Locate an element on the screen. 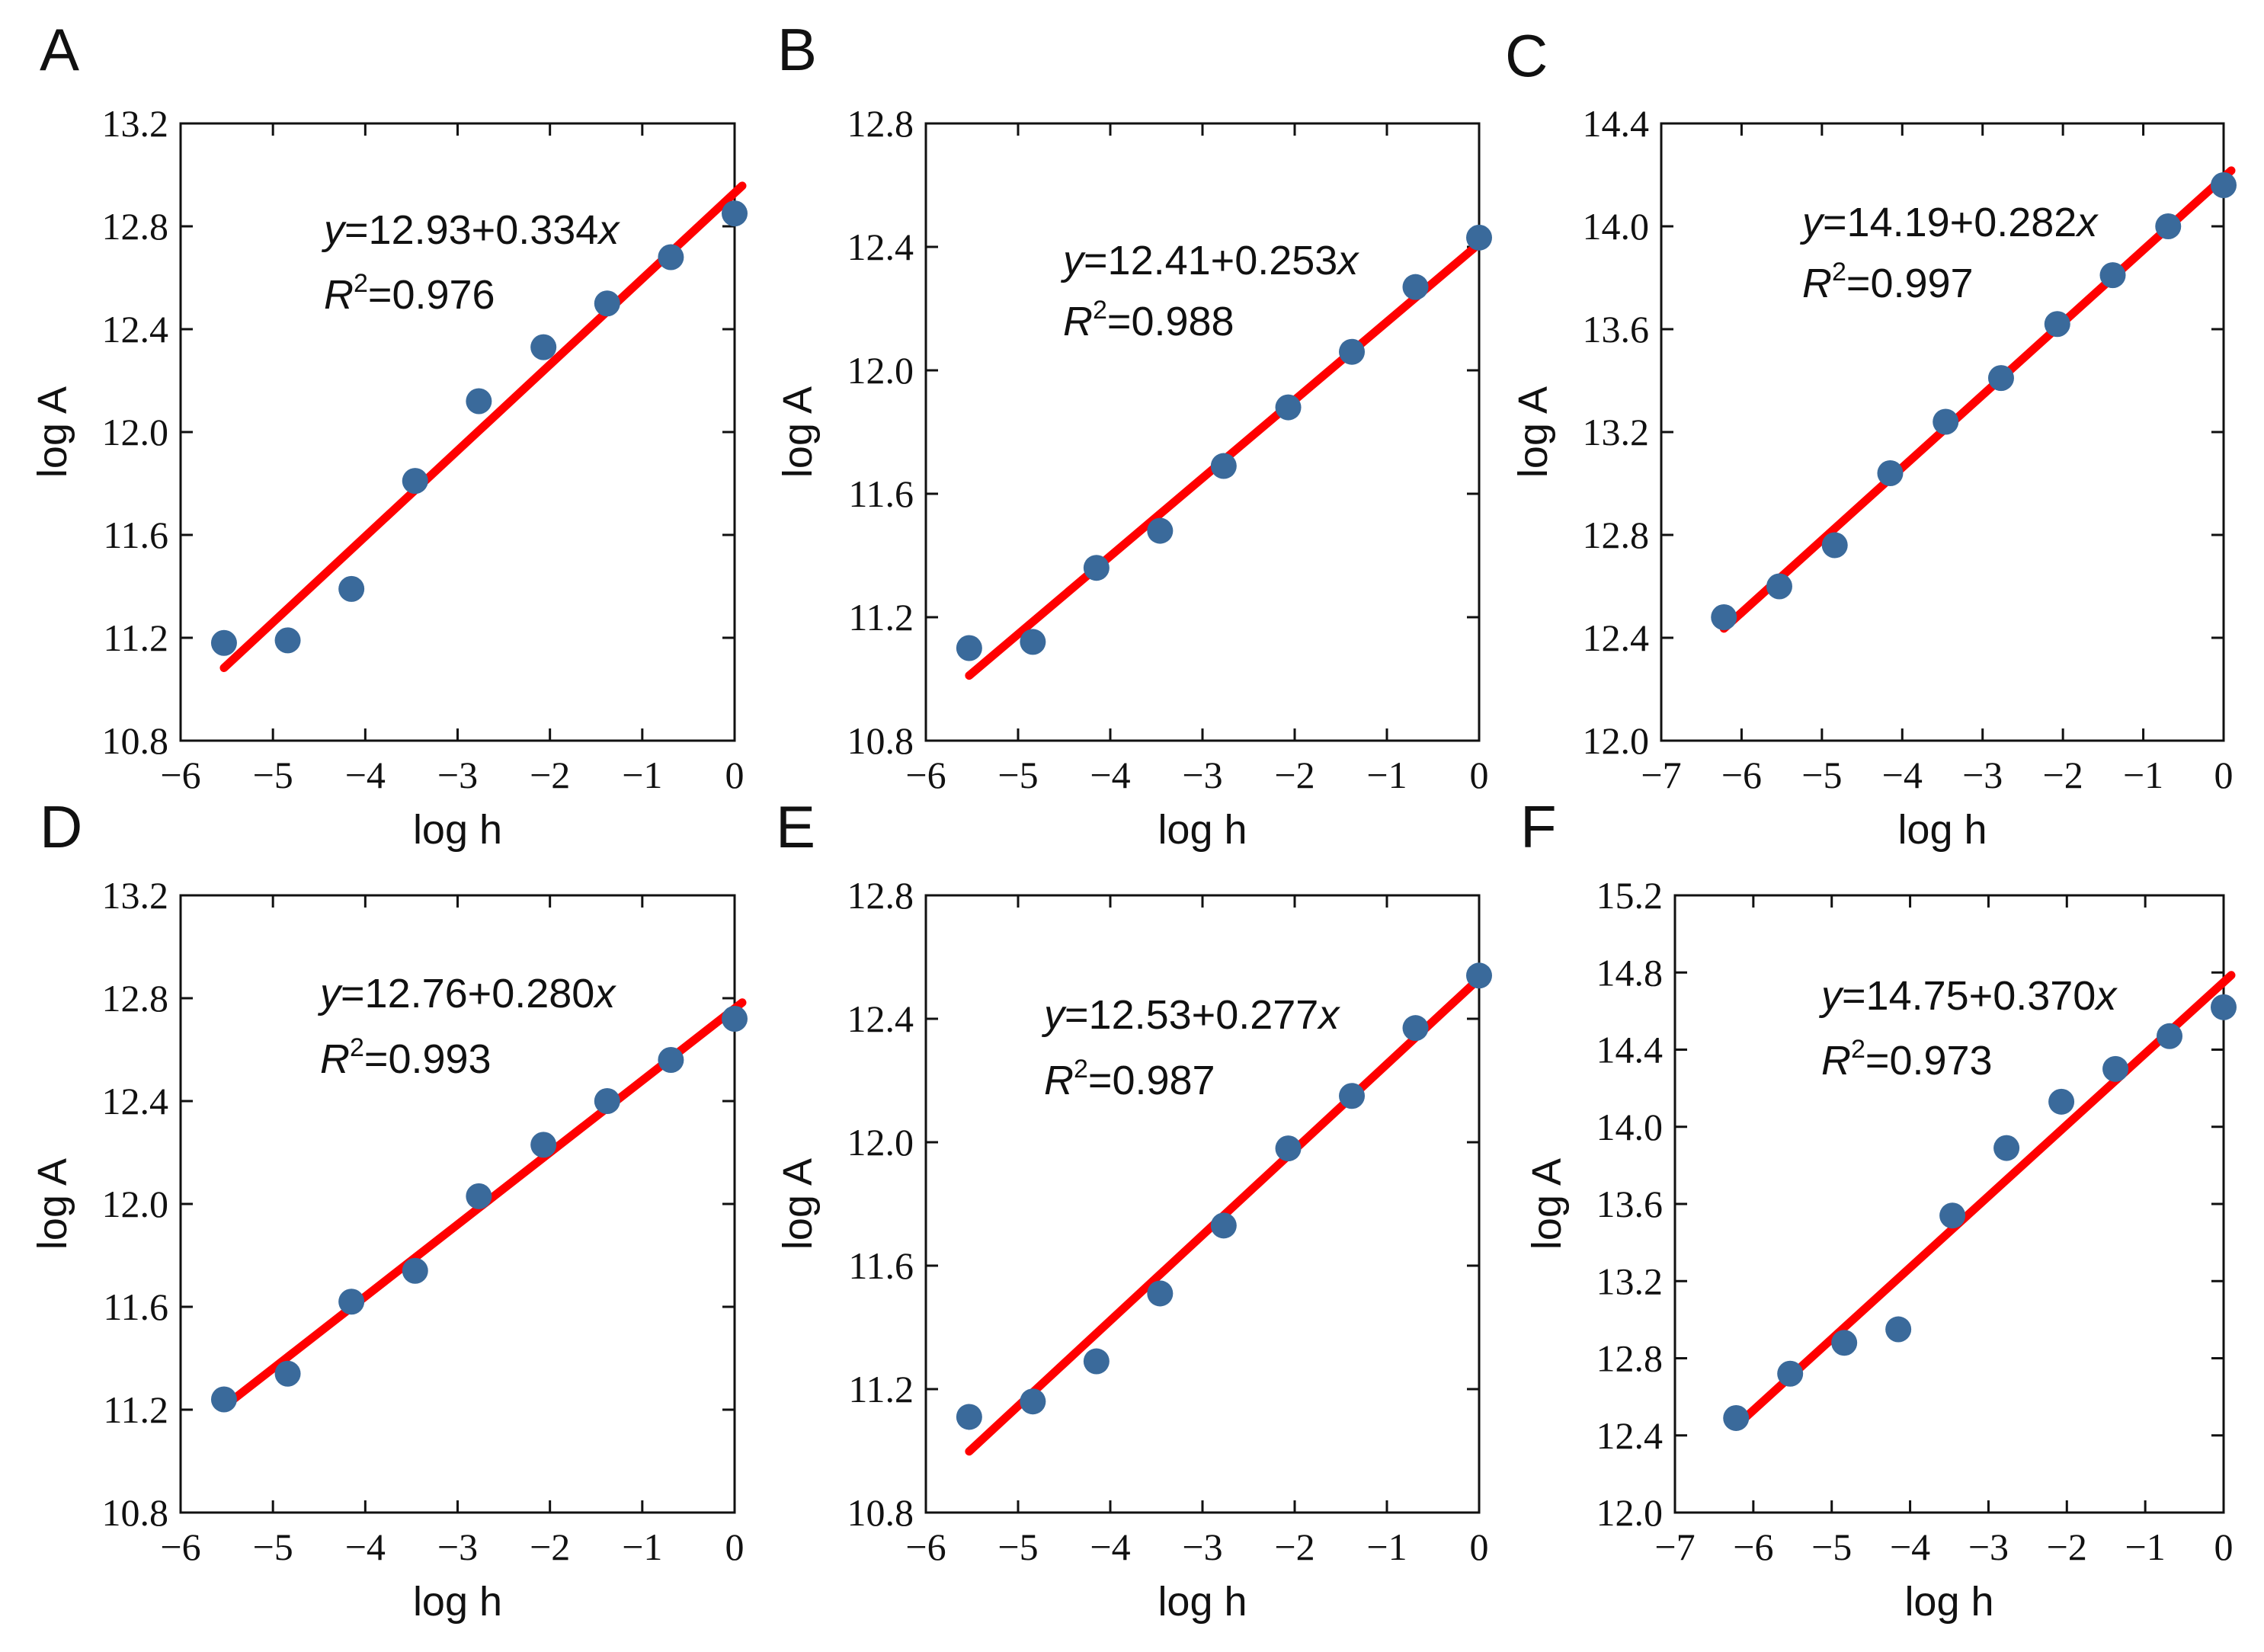  r-squared: R2=0.987 is located at coordinates (1129, 1079).